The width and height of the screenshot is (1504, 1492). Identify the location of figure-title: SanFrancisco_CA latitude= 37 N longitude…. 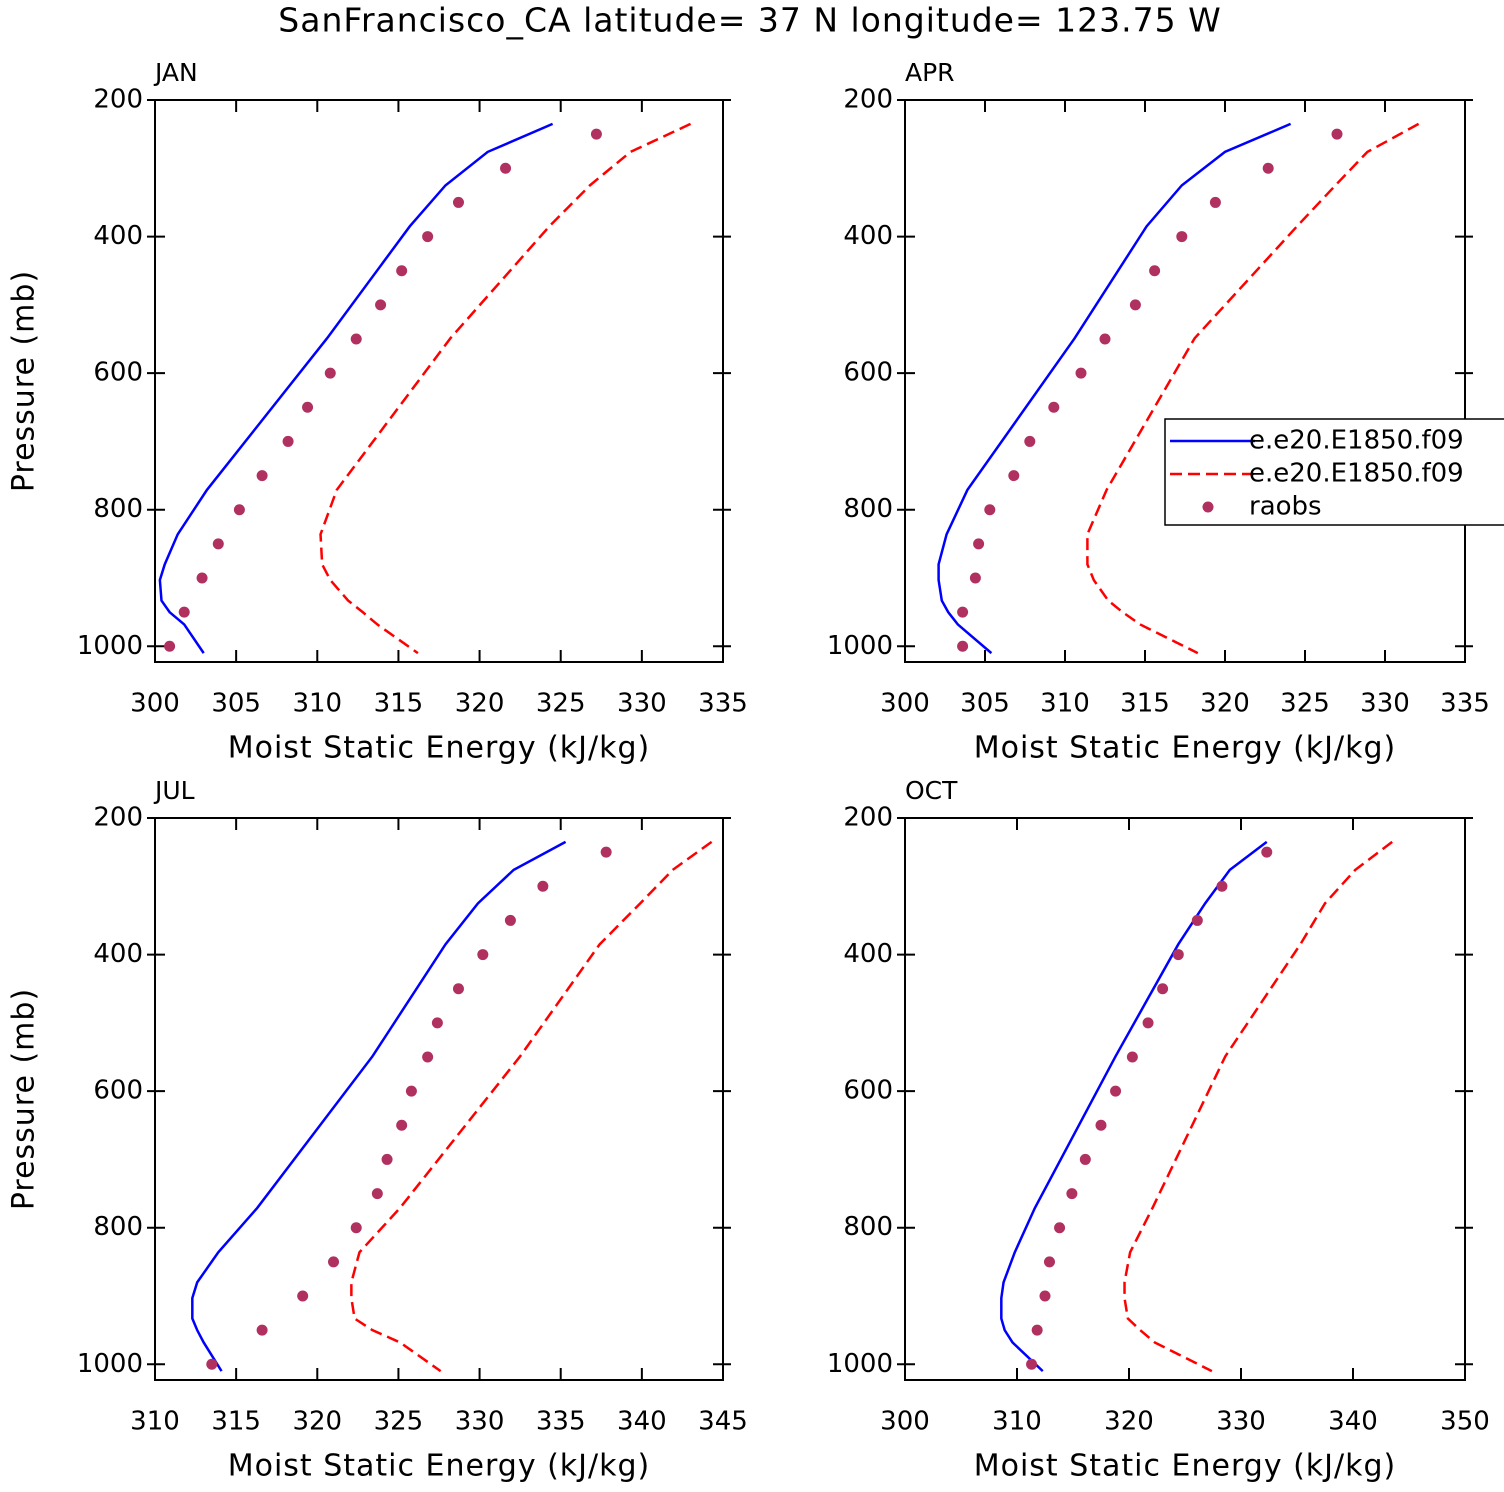
(749, 20).